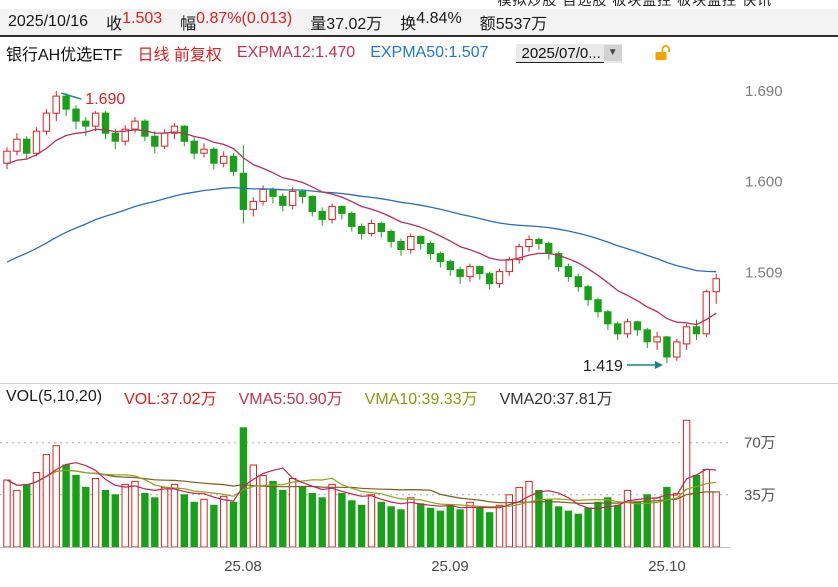 Image resolution: width=838 pixels, height=587 pixels. I want to click on quote-field-2-value: 37.02万, so click(354, 24).